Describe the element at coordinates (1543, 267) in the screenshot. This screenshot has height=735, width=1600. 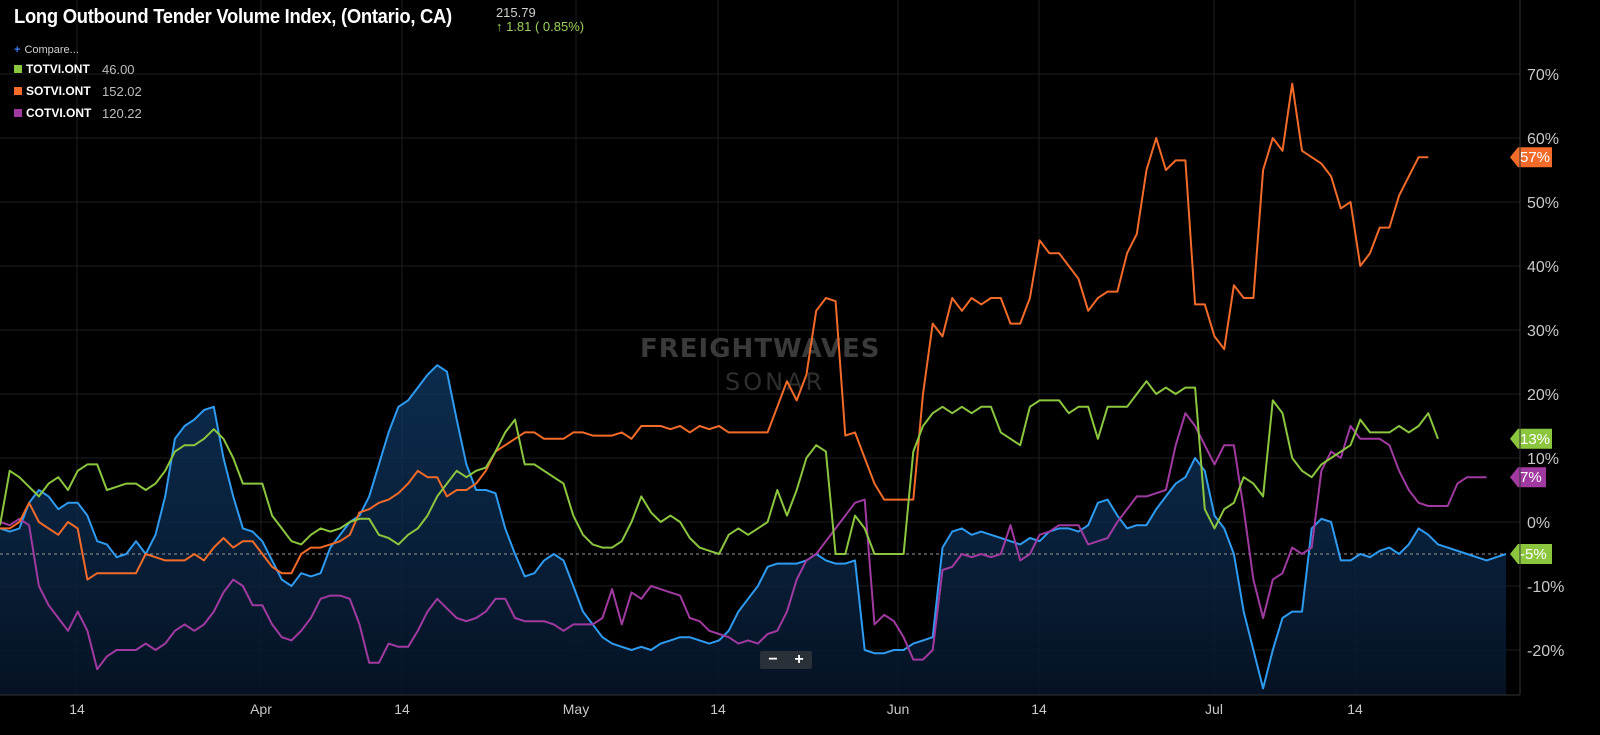
I see `y-tick-label: 40%` at that location.